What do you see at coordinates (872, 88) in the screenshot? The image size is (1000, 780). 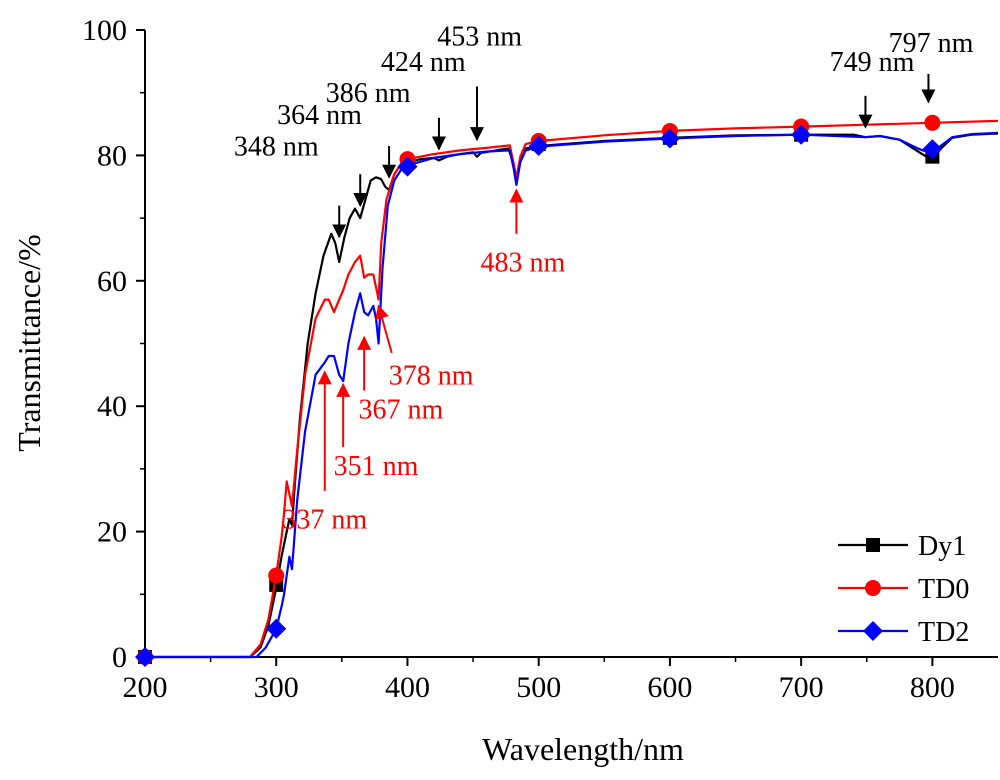 I see `annotation: 749 nm` at bounding box center [872, 88].